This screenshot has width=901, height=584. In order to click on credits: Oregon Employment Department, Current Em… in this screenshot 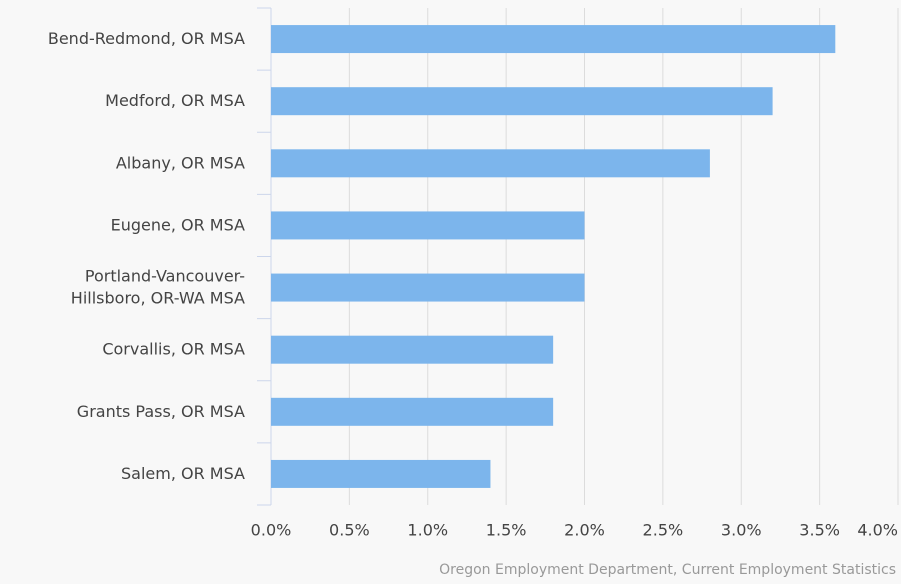, I will do `click(667, 570)`.